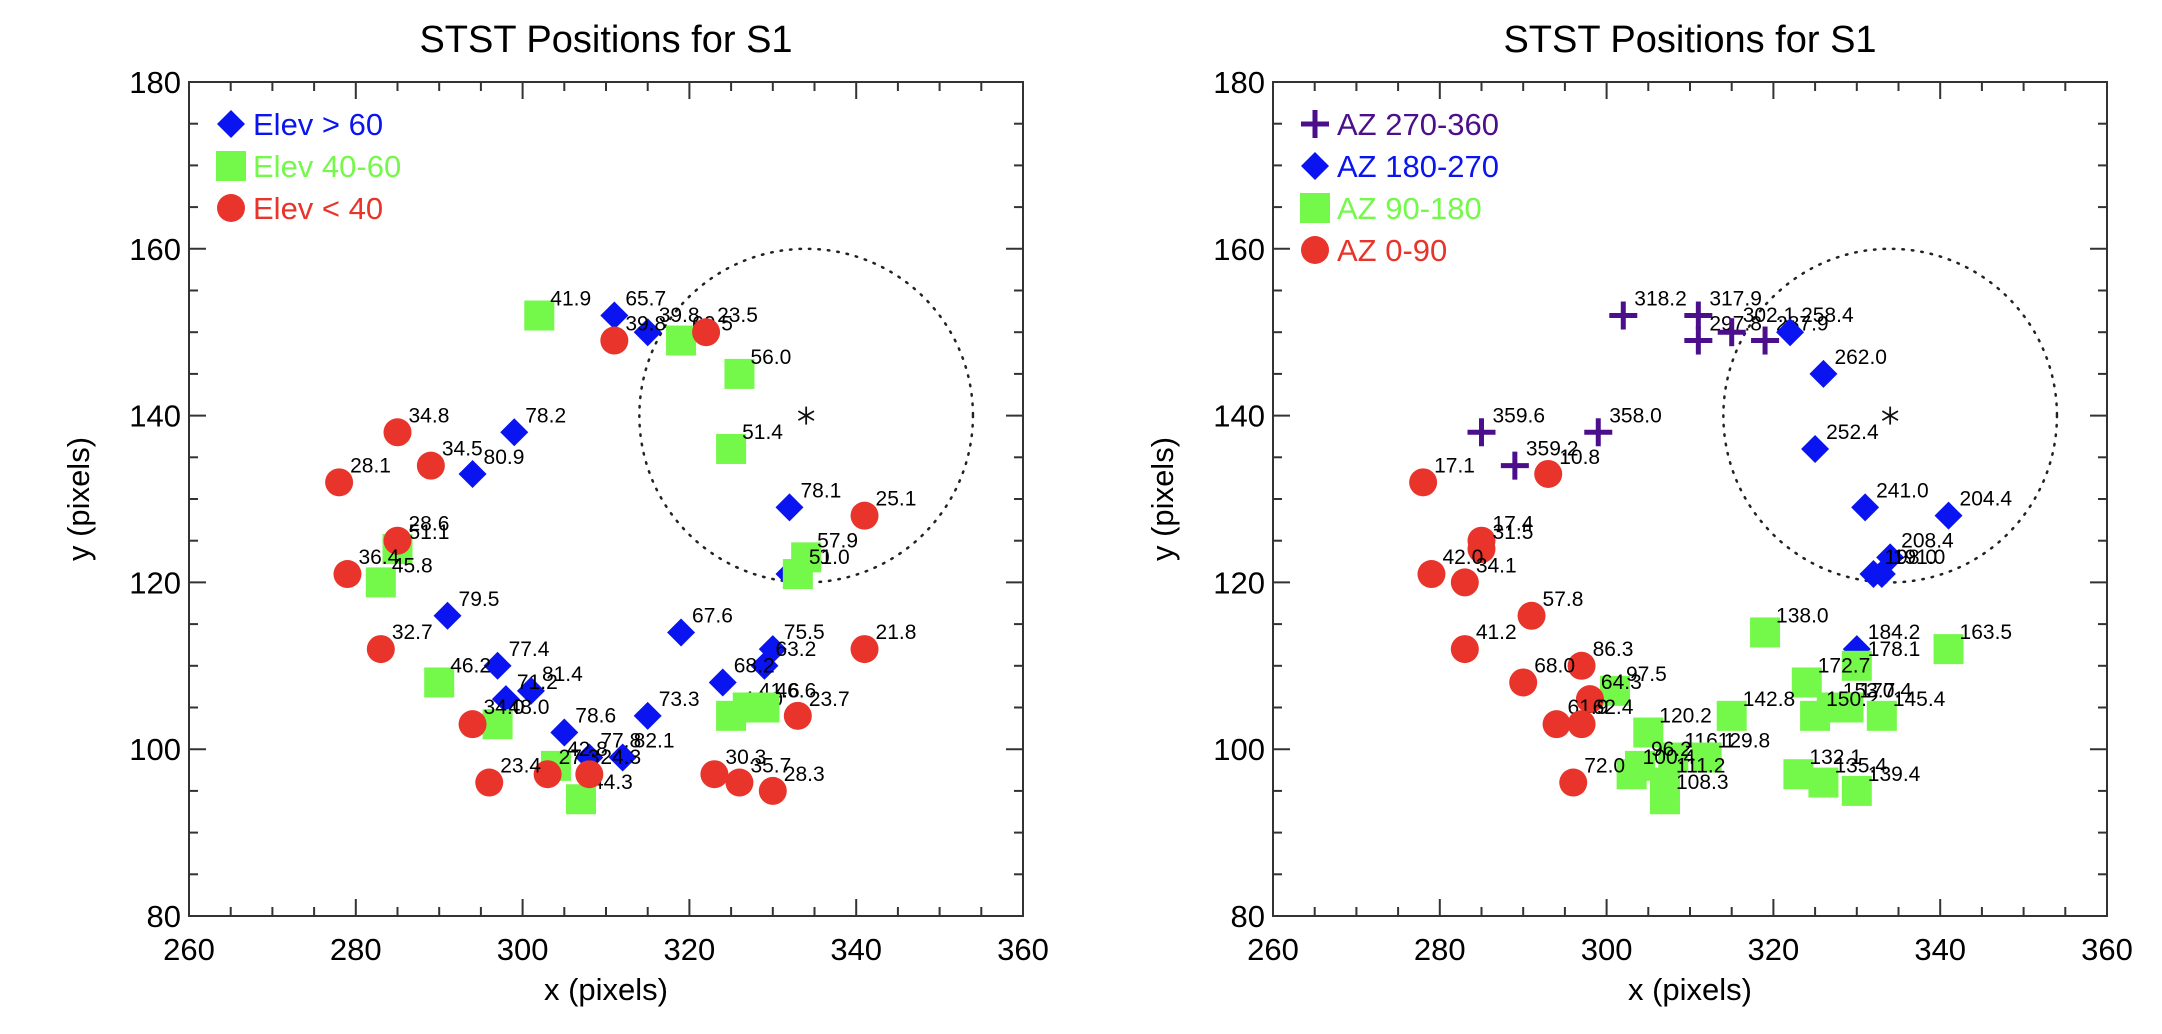  Describe the element at coordinates (1902, 490) in the screenshot. I see `data-point-label: 241.0` at that location.